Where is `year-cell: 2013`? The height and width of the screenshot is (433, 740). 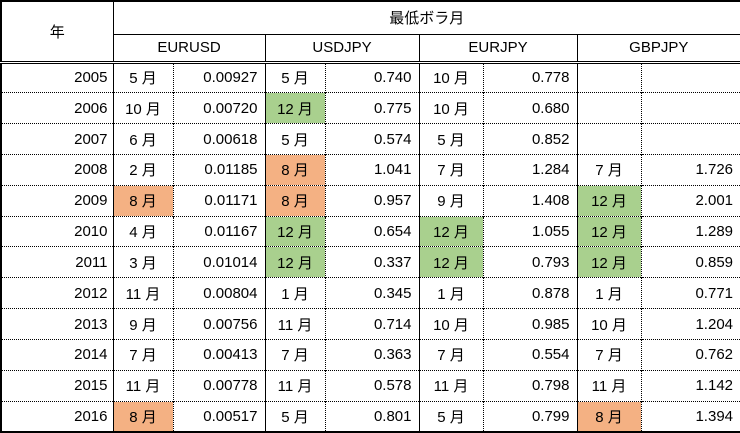
year-cell: 2013 is located at coordinates (57, 324).